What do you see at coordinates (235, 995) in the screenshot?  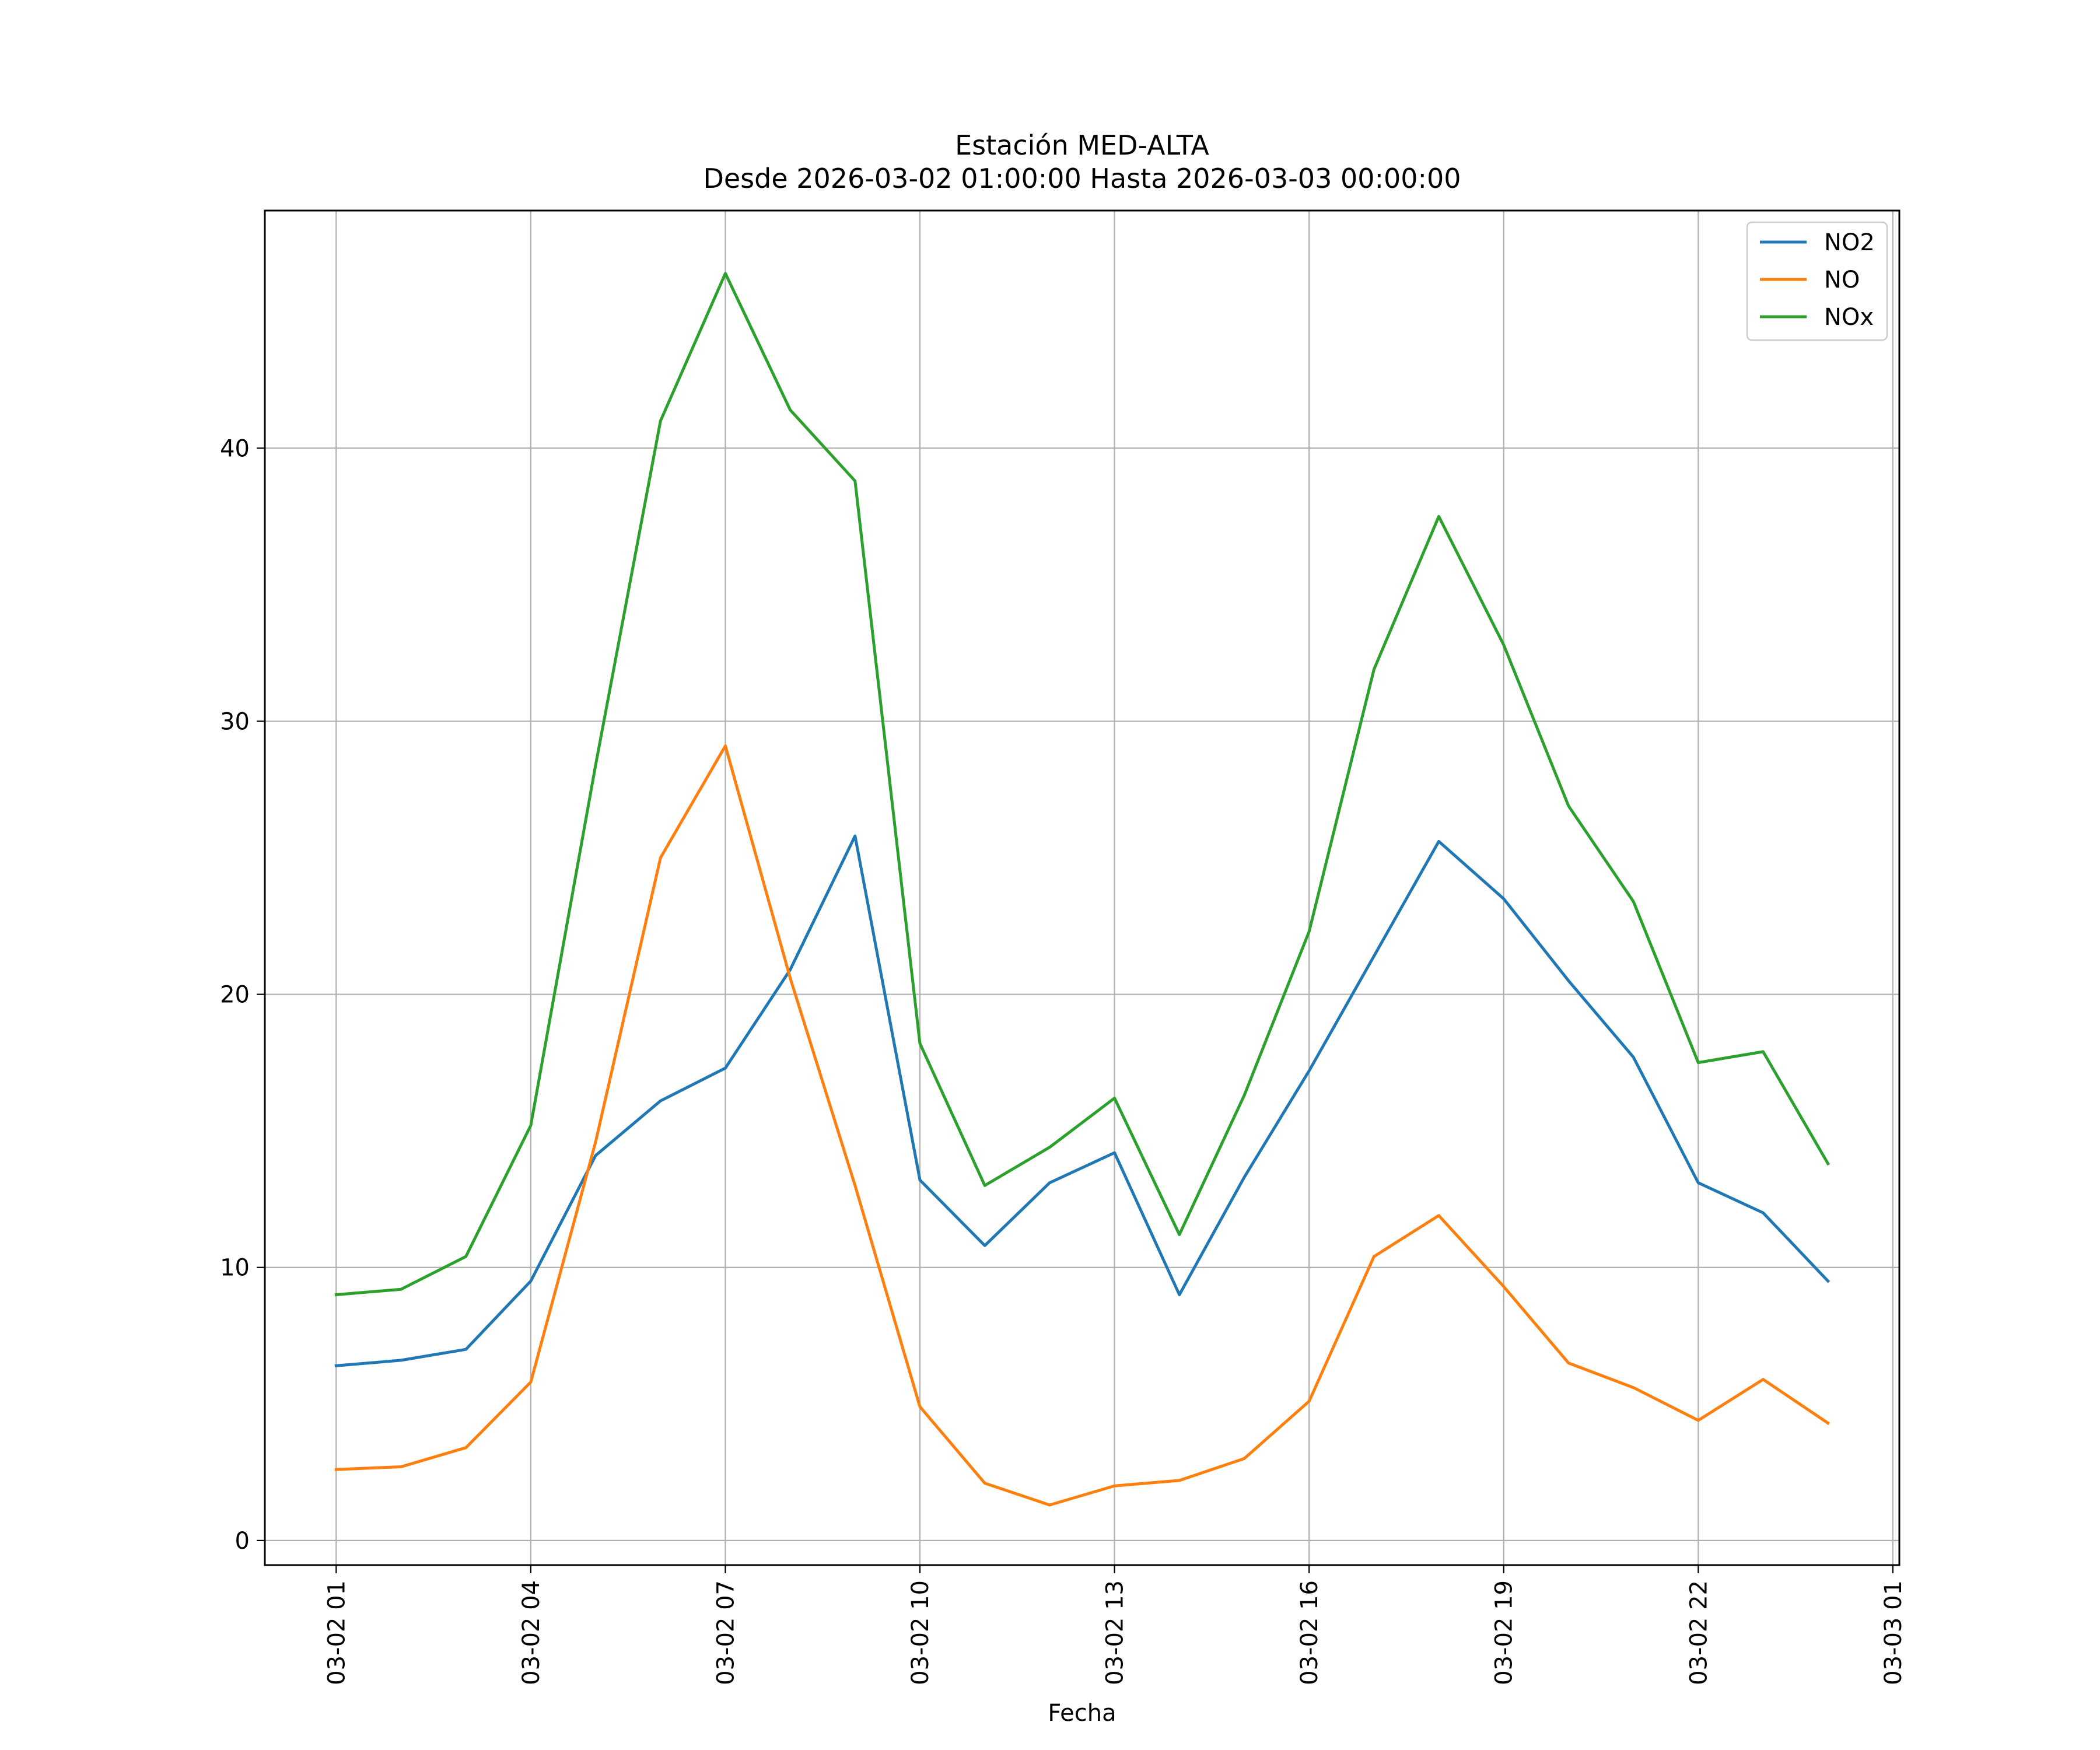 I see `y-tick-label: 20` at bounding box center [235, 995].